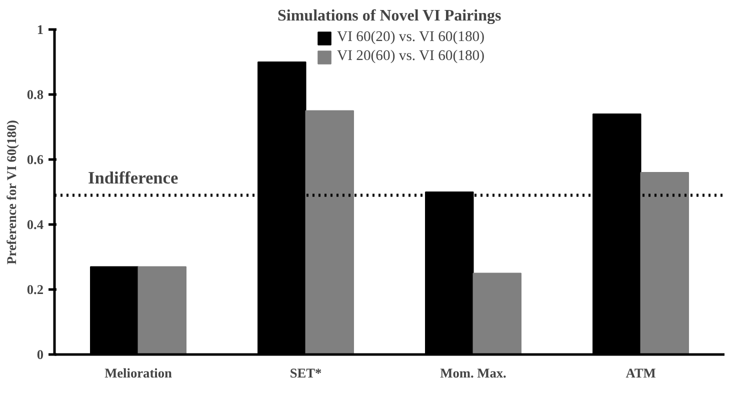 Image resolution: width=750 pixels, height=417 pixels. I want to click on x-tick-label: ATM, so click(641, 373).